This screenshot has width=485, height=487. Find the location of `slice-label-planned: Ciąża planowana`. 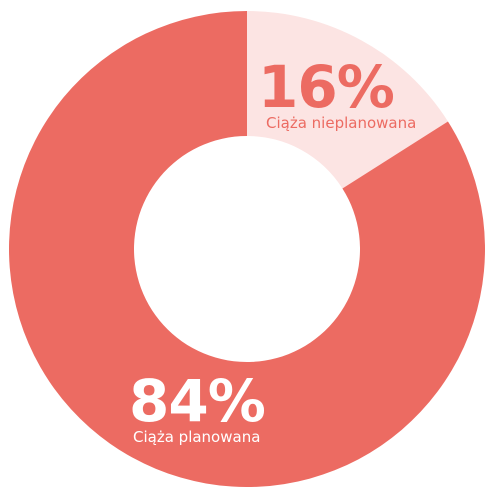

slice-label-planned: Ciąża planowana is located at coordinates (196, 437).